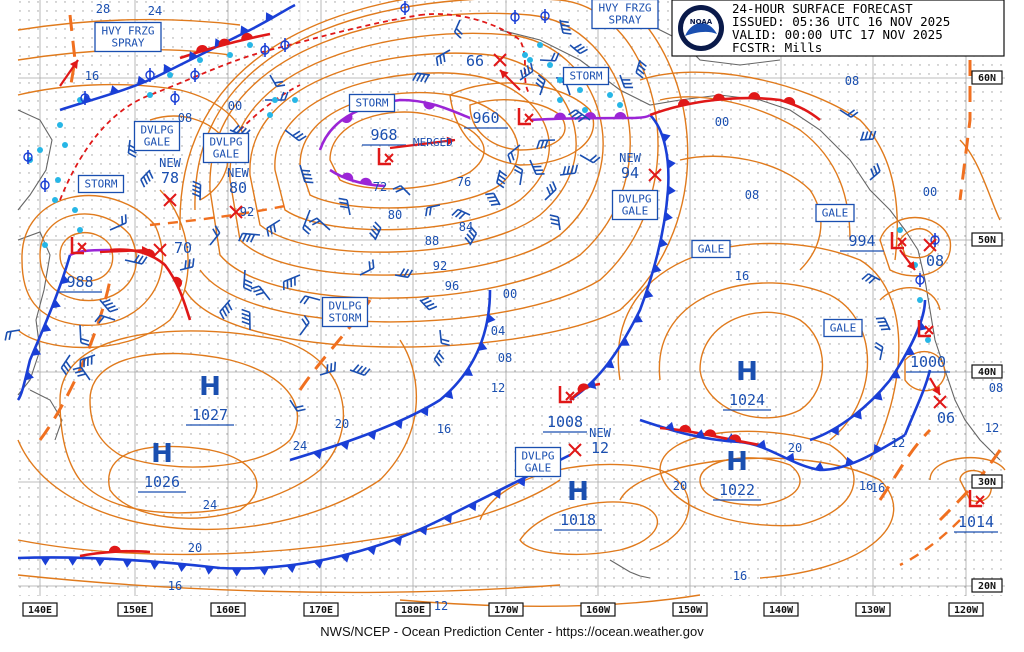 Image resolution: width=1024 pixels, height=652 pixels. Describe the element at coordinates (285, 45) in the screenshot. I see `buoy-icon` at that location.